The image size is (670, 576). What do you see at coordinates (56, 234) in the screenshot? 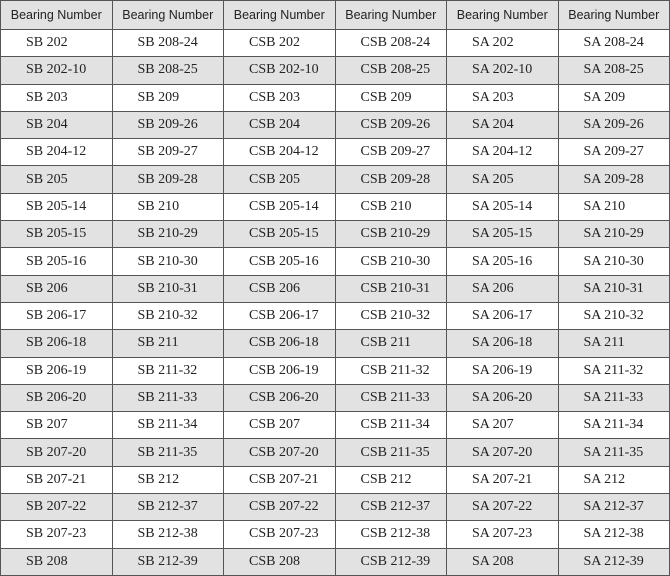
I see `bearing-cell: SB 205-15` at bounding box center [56, 234].